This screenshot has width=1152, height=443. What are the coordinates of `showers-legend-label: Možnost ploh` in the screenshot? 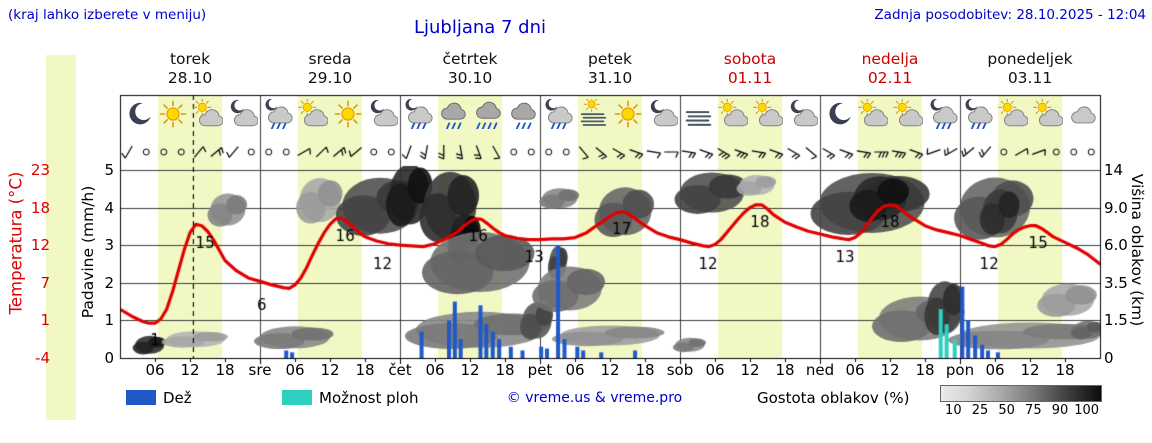 It's located at (369, 398).